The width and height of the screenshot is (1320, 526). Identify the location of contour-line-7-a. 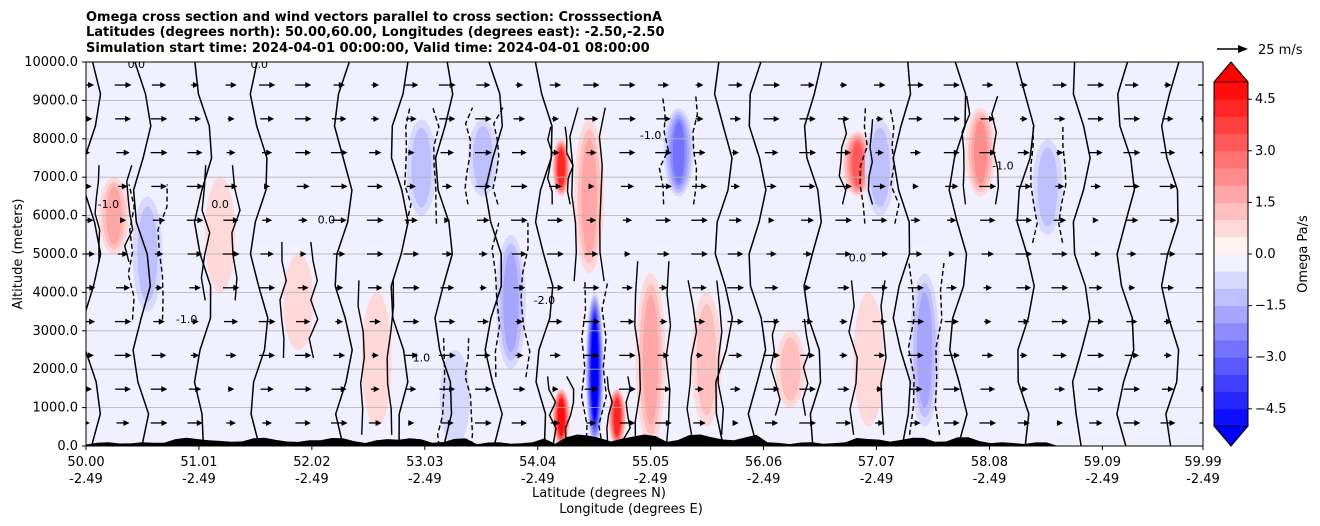
(469, 156).